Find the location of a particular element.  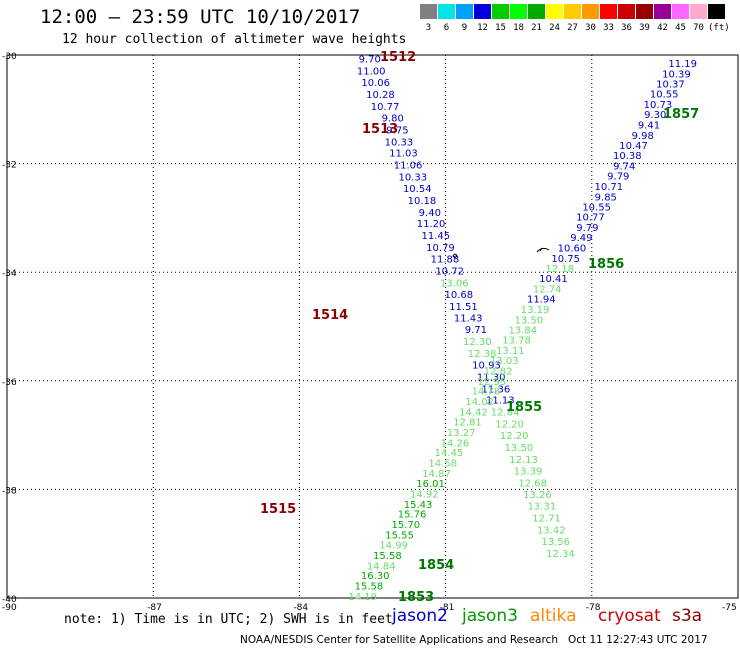

wave-height-value: 12.13 is located at coordinates (523, 460).